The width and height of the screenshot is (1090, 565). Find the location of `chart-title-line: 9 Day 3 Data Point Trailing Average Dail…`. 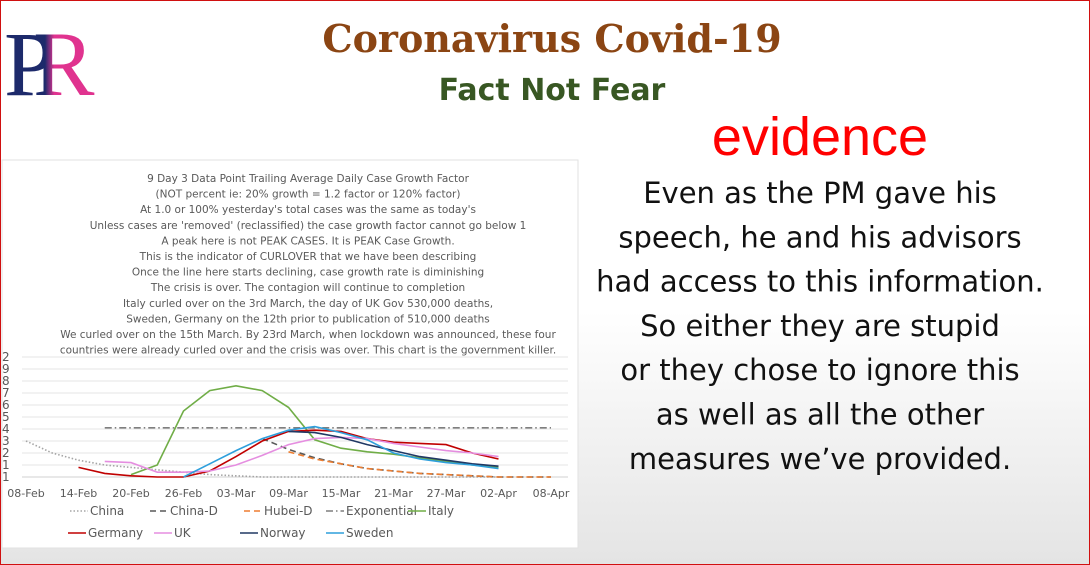

chart-title-line: 9 Day 3 Data Point Trailing Average Dail… is located at coordinates (308, 179).